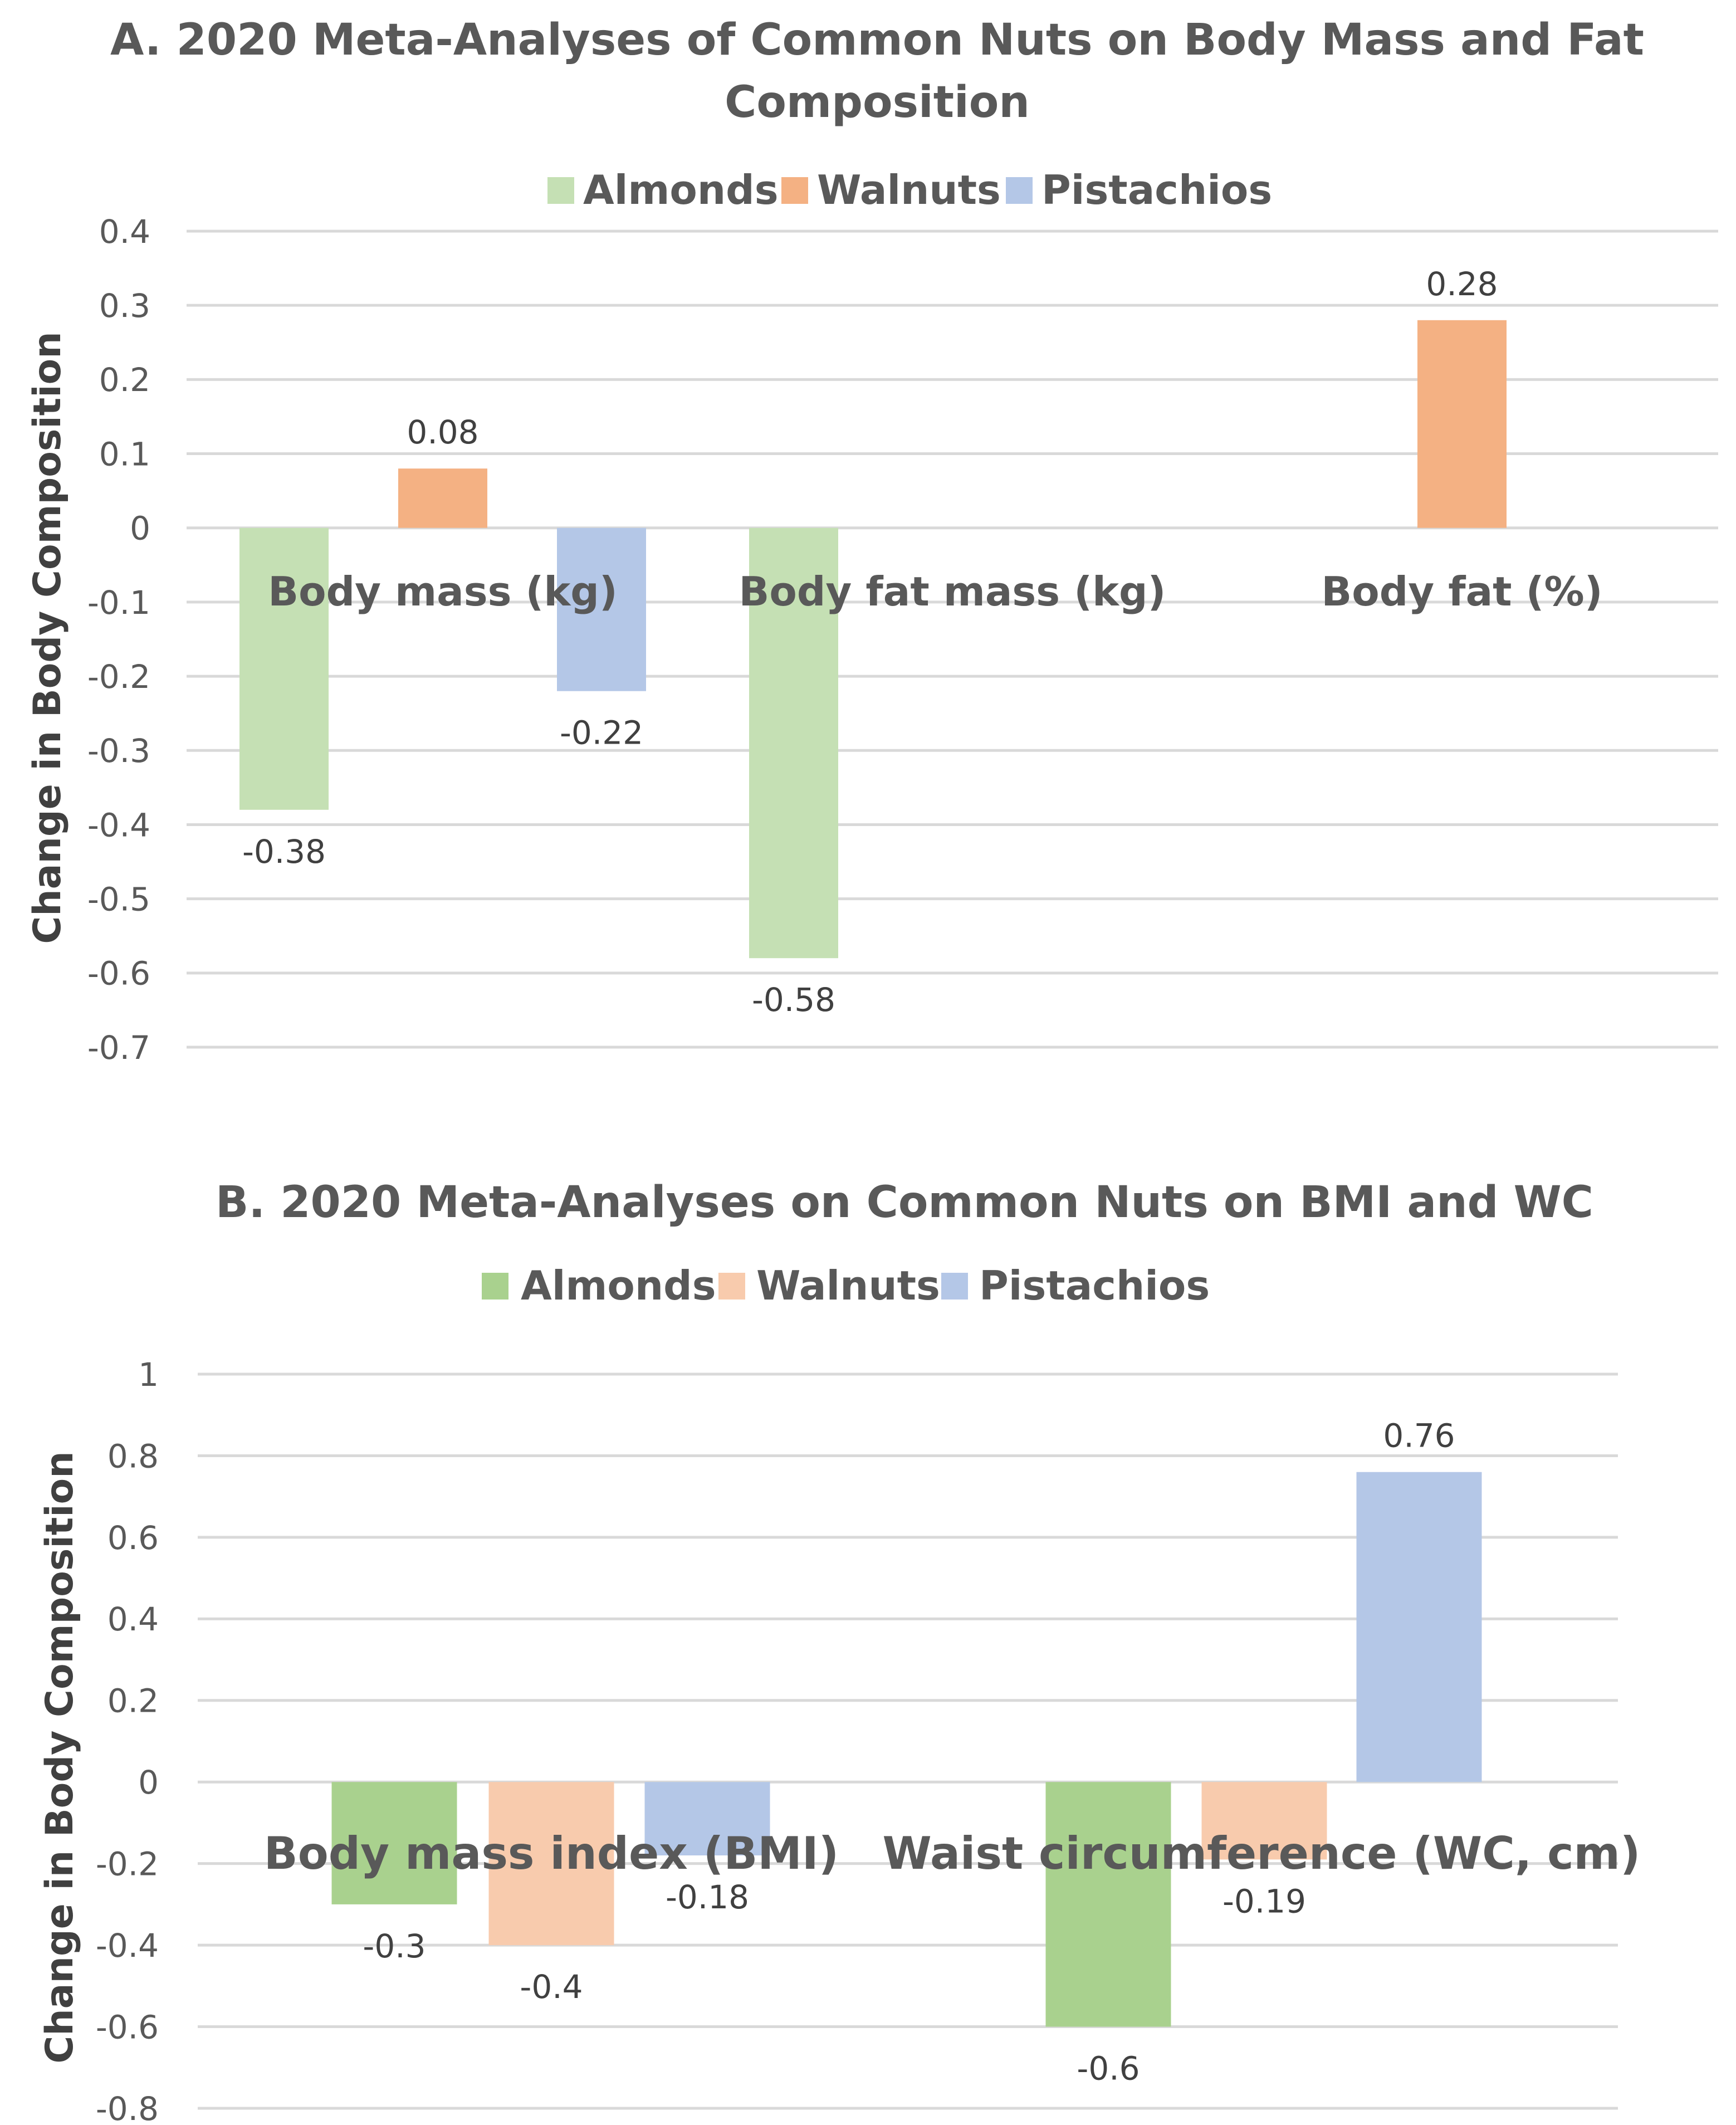  What do you see at coordinates (1419, 1436) in the screenshot?
I see `chart-b-data-label-pistachios-waist-circumference-wc-cm: 0.76` at bounding box center [1419, 1436].